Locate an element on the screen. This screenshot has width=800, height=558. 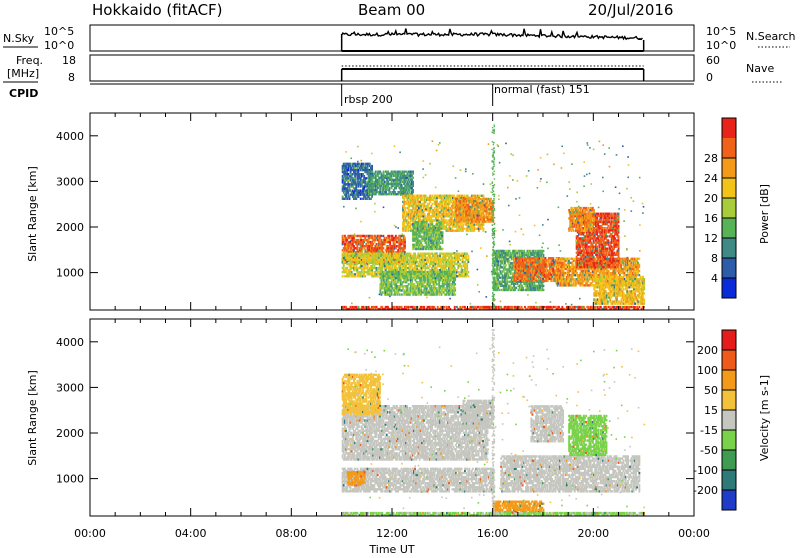
noise-series-line is located at coordinates (492, 34).